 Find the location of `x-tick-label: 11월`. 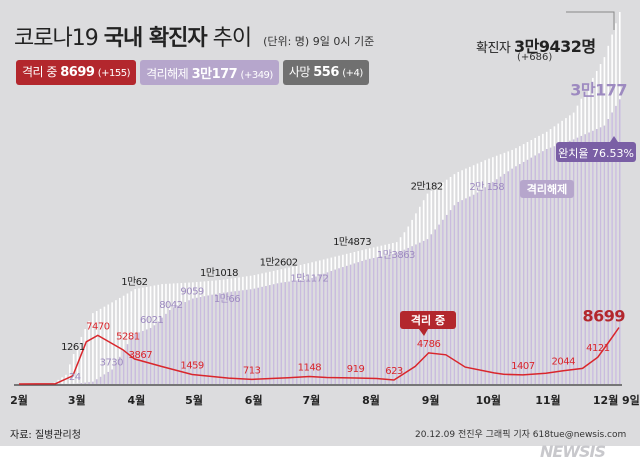

x-tick-label: 11월 is located at coordinates (547, 400).